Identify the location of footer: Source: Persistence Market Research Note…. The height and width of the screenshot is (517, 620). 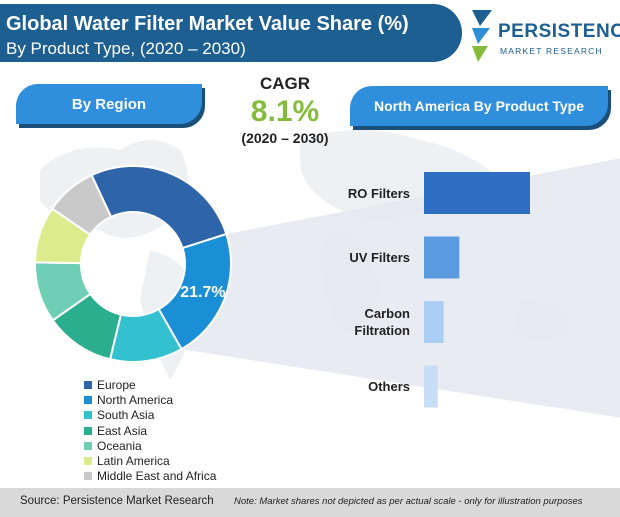
(310, 502).